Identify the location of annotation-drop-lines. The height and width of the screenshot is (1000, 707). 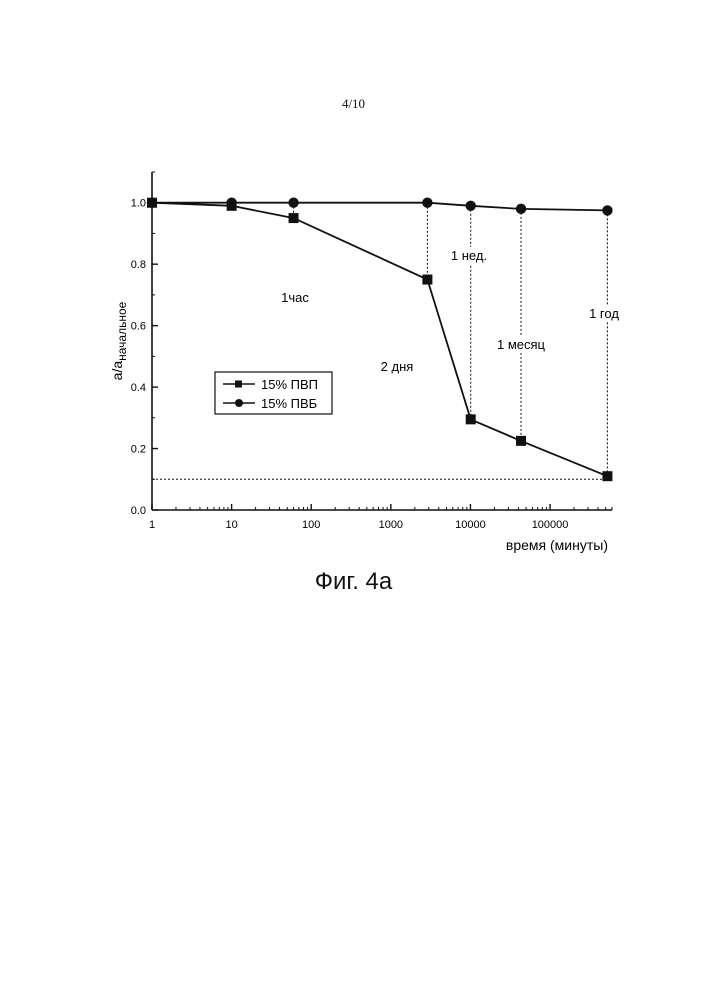
(451, 339).